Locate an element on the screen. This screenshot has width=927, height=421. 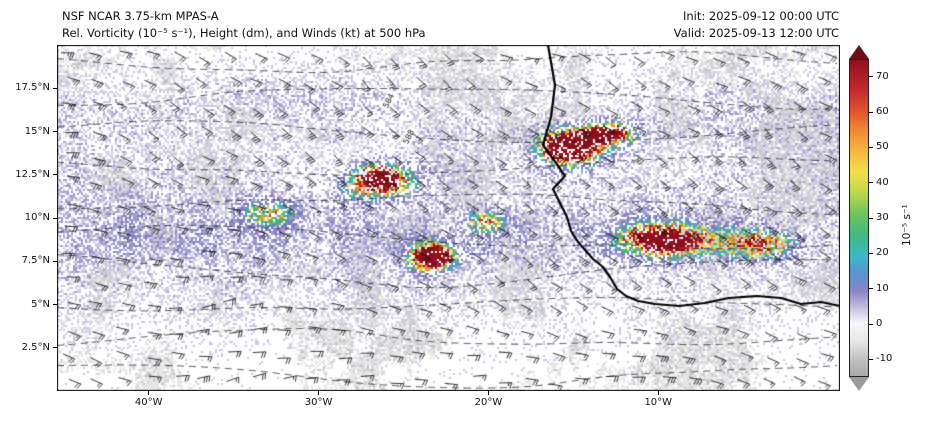
colorbar-under-arrow is located at coordinates (859, 384).